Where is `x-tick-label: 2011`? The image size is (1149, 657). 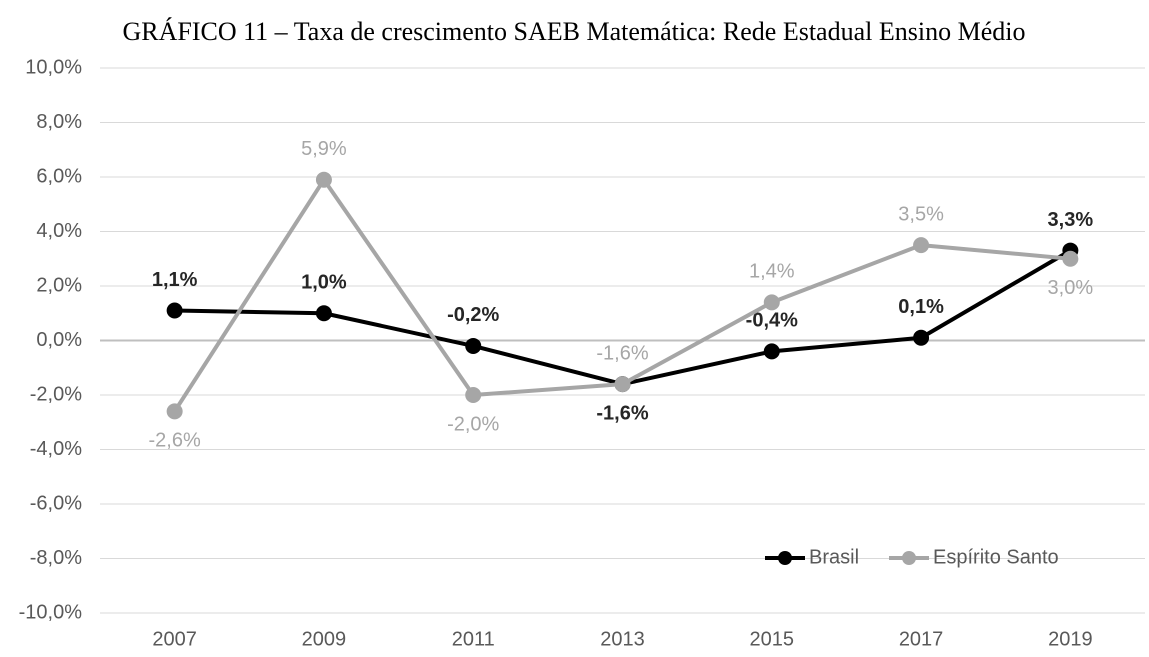
x-tick-label: 2011 is located at coordinates (473, 639).